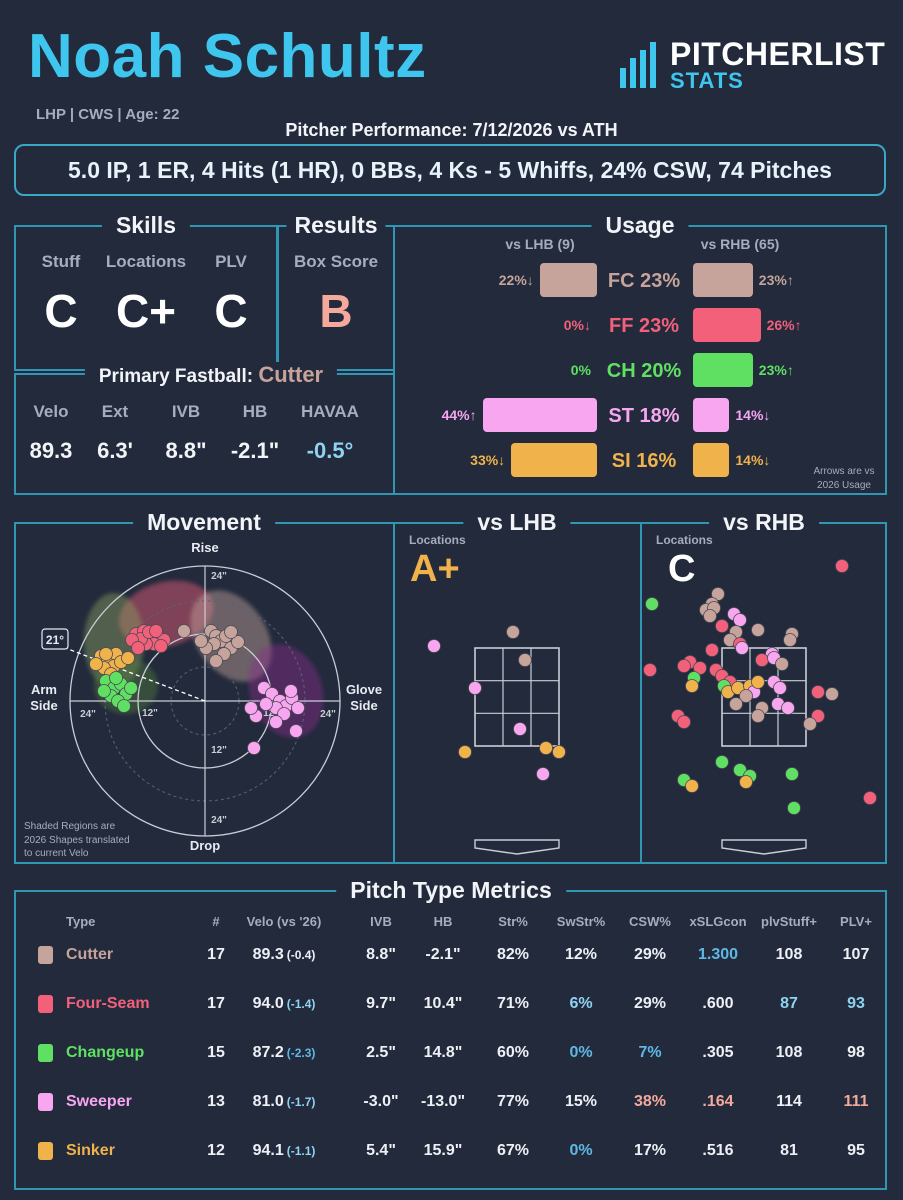 The image size is (903, 1200). I want to click on metrics-velo-delta: (-1.4), so click(301, 1004).